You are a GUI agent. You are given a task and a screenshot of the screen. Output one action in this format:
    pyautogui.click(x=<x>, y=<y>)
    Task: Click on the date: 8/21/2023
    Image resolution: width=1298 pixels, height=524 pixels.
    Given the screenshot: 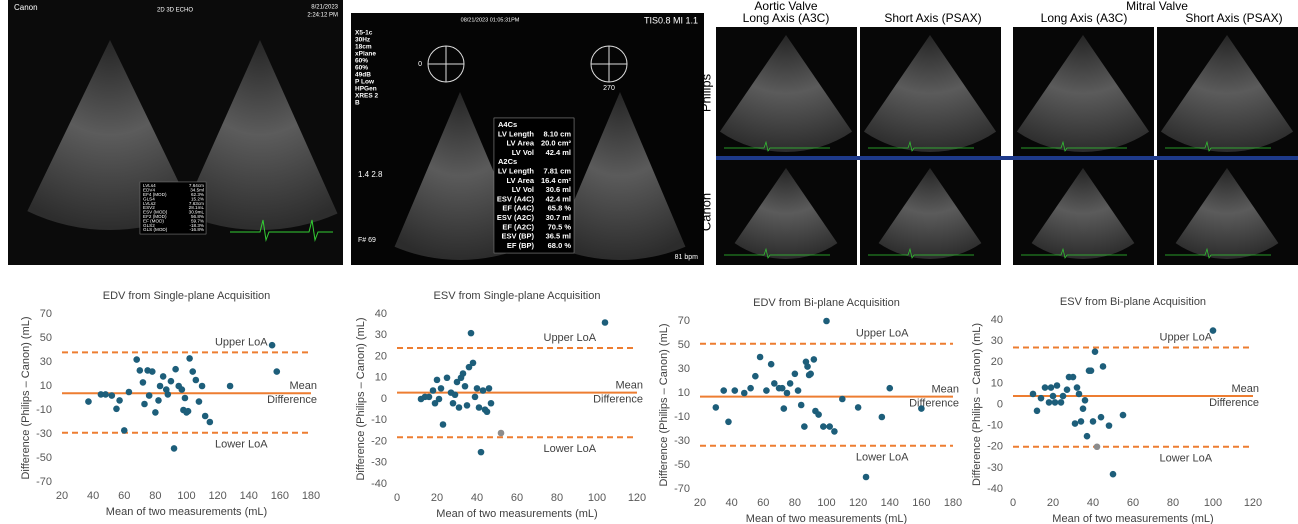 What is the action you would take?
    pyautogui.click(x=324, y=8)
    